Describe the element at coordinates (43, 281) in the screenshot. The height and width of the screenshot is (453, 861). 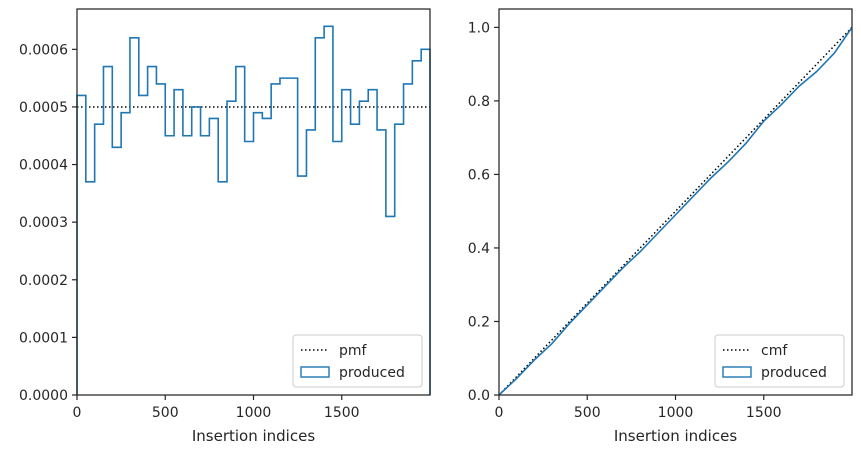
I see `y-tick-label: 0.0002` at that location.